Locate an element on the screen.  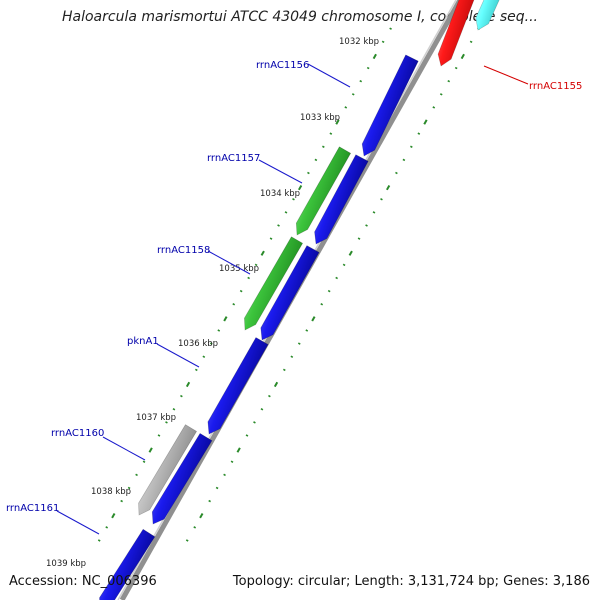
gene-rrnAC1157 is located at coordinates (341, 199).